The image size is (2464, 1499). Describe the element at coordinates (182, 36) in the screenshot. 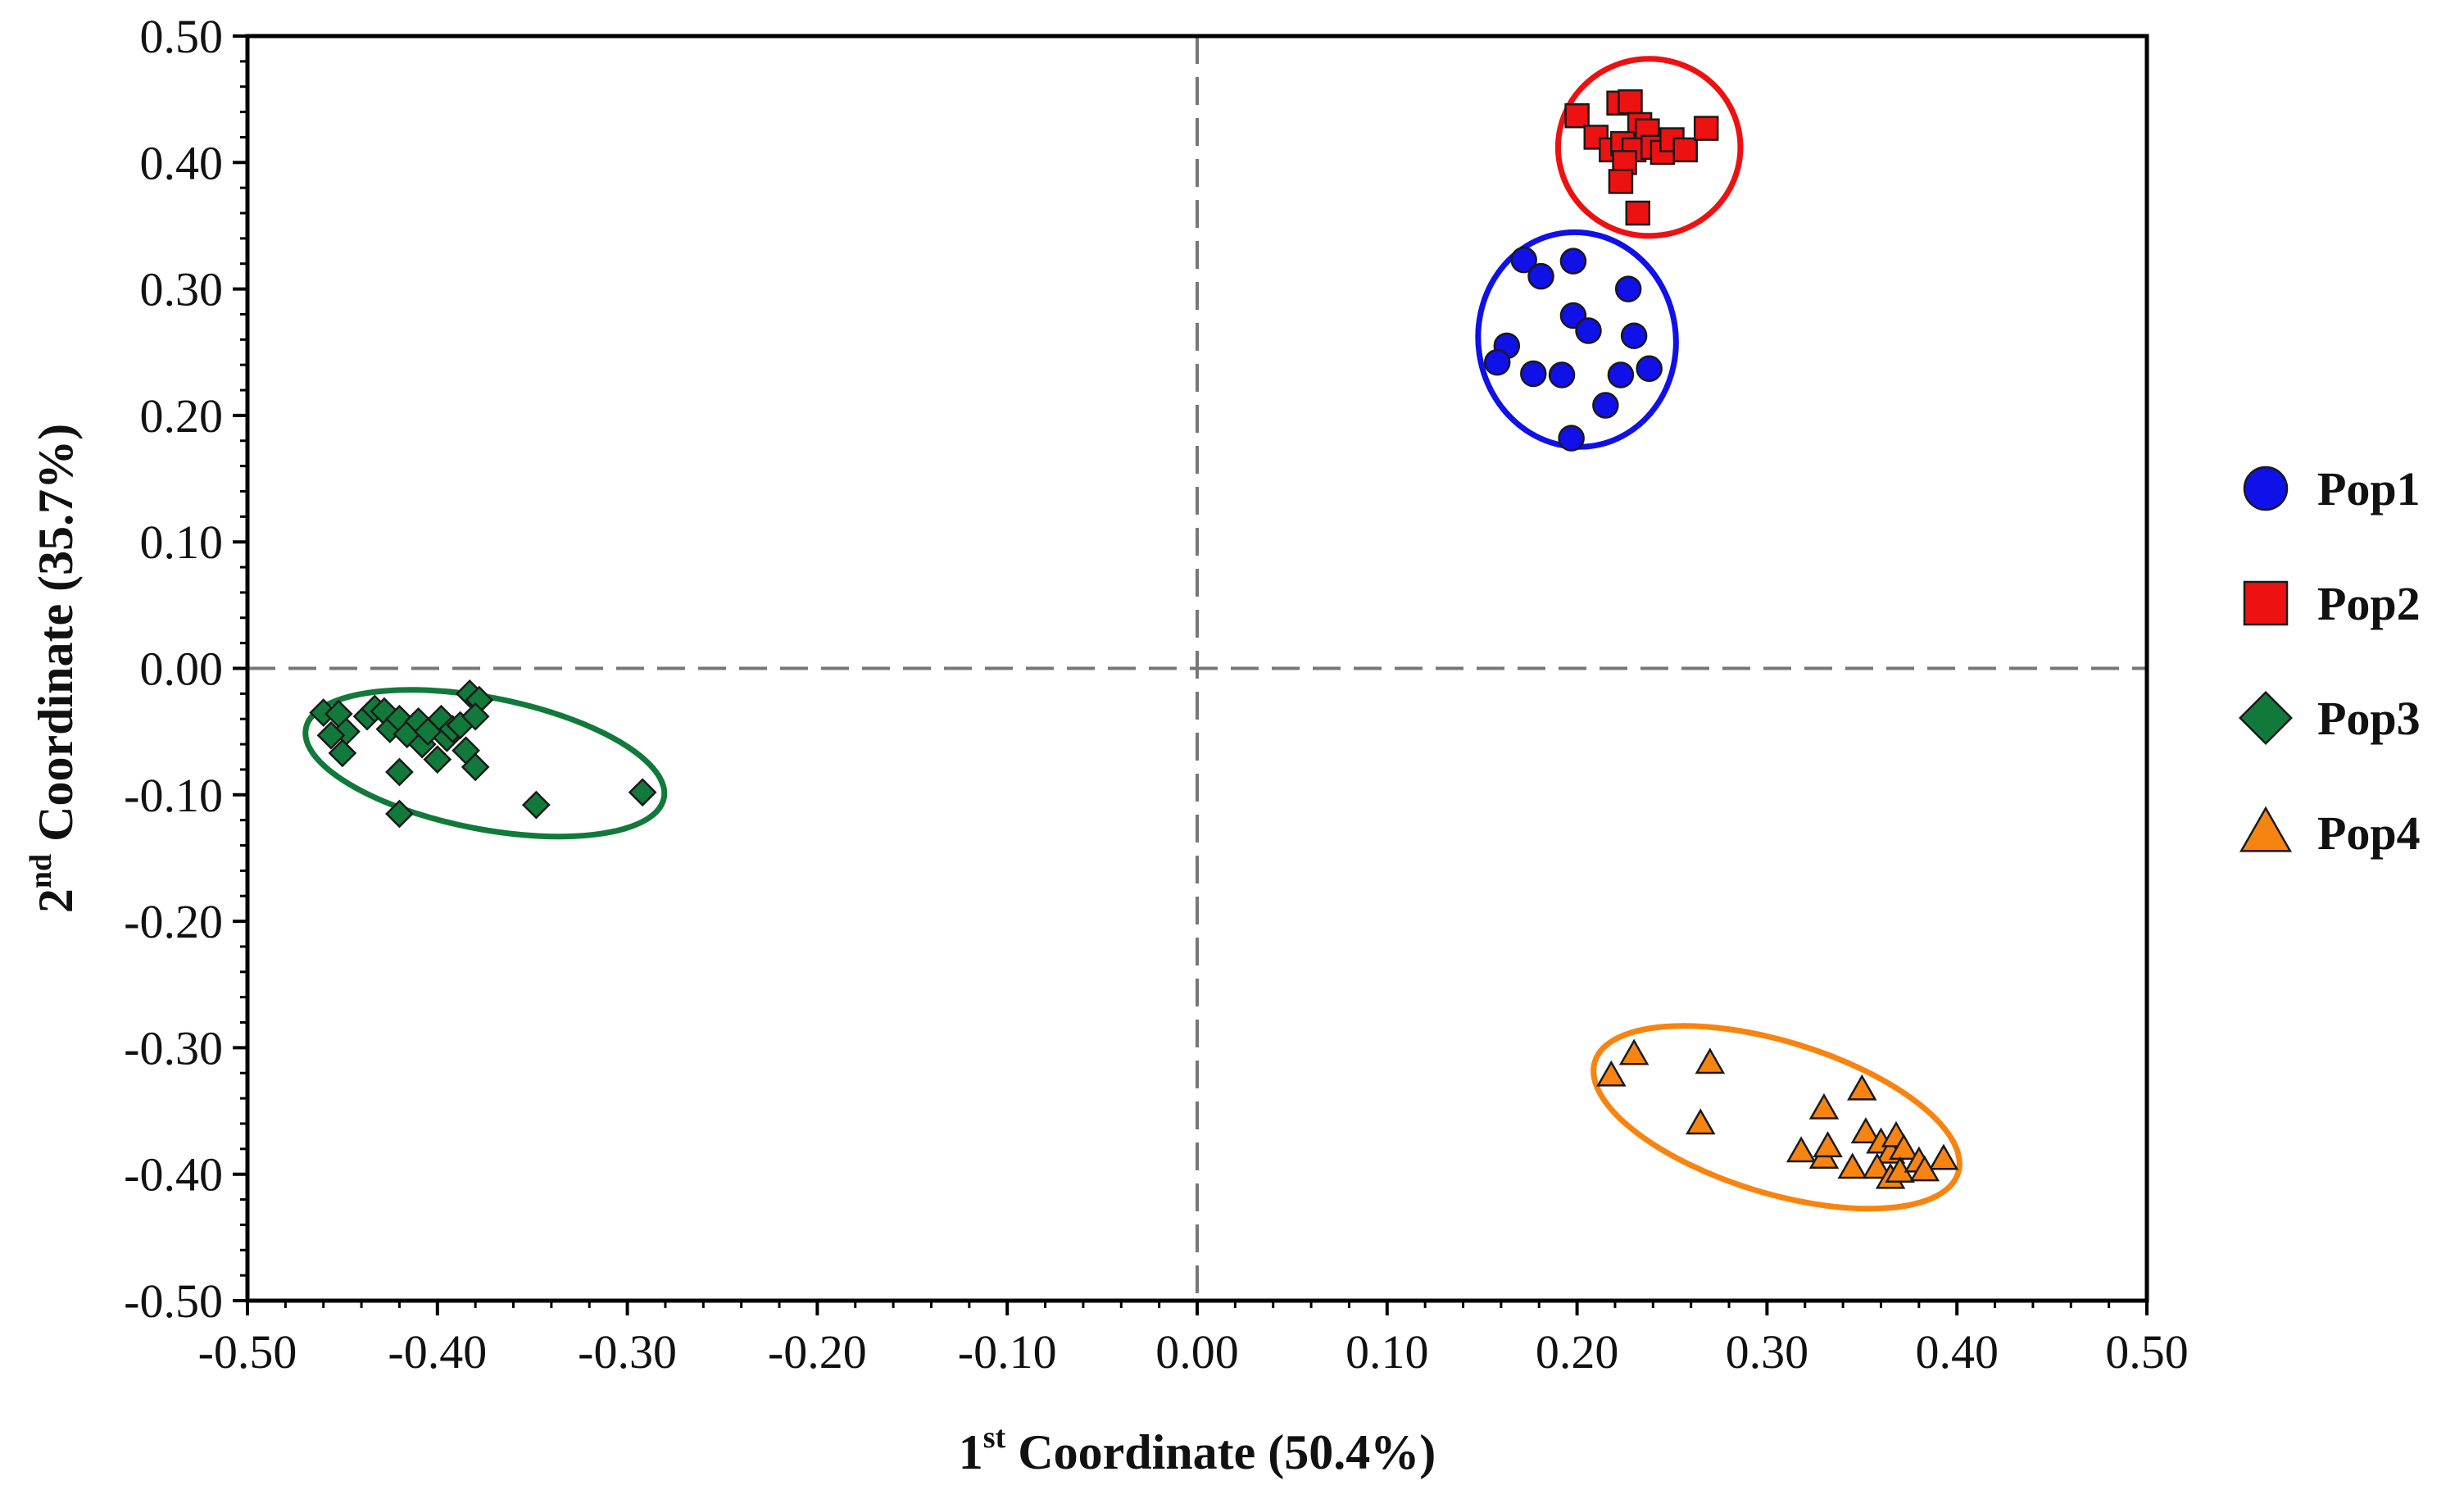

I see `y-tick-label: 0.50` at that location.